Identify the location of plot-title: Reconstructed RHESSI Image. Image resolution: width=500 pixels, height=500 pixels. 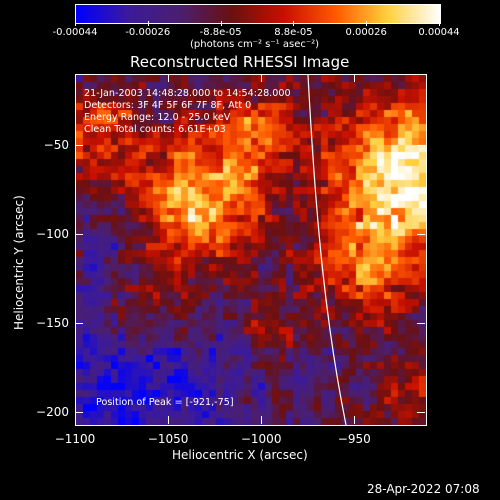
(240, 62).